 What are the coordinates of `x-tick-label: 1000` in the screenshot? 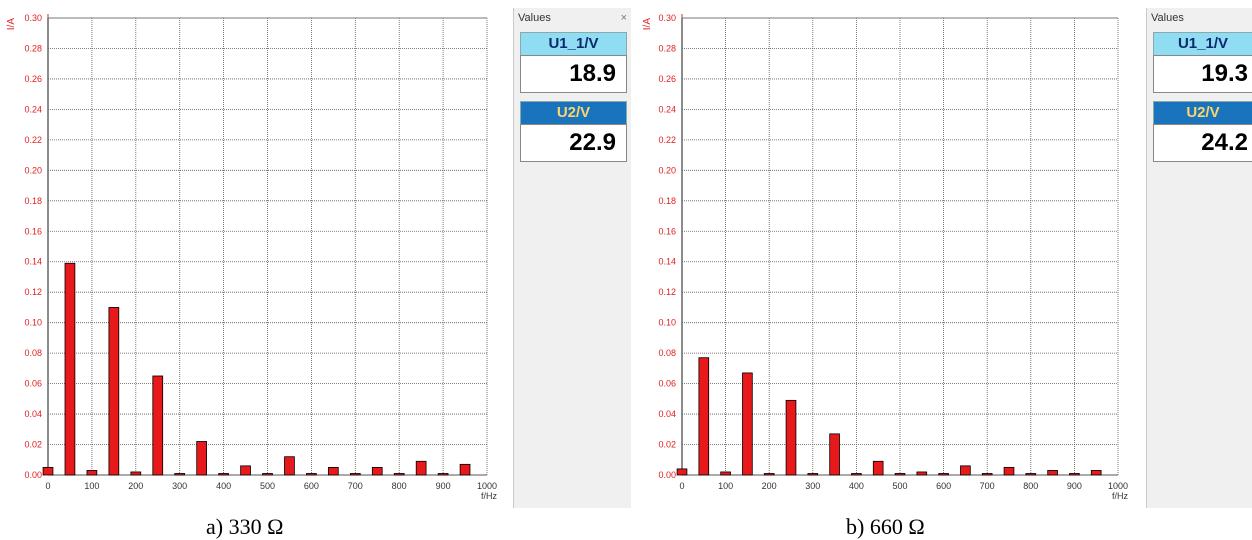 It's located at (1118, 486).